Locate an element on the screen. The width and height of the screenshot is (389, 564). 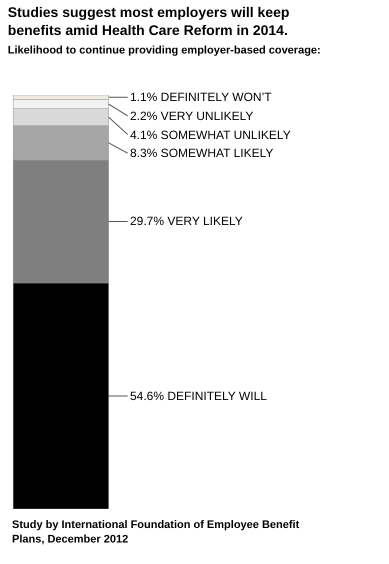
data-label: 4.1% SOMEWHAT UNLIKELY is located at coordinates (210, 135).